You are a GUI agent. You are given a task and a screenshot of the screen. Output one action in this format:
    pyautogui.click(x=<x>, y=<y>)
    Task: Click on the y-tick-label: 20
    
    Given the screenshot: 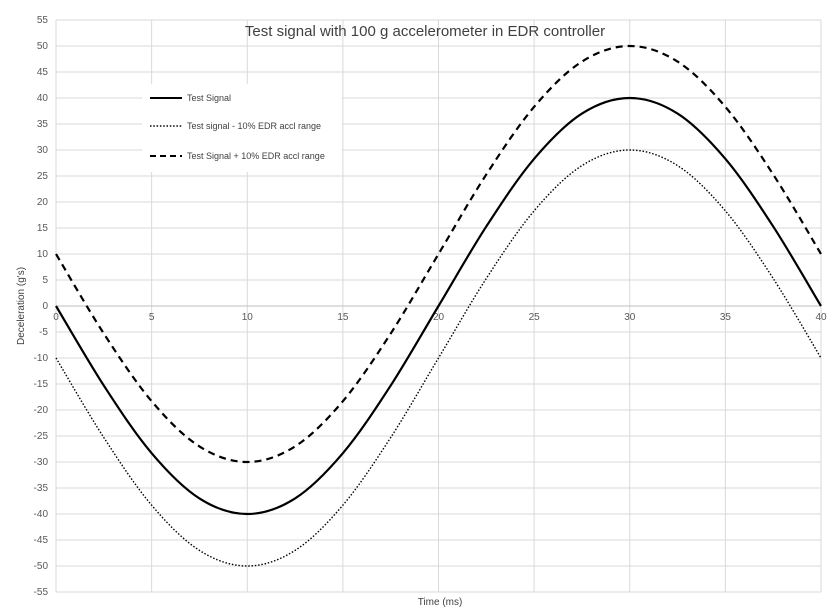 What is the action you would take?
    pyautogui.click(x=43, y=202)
    